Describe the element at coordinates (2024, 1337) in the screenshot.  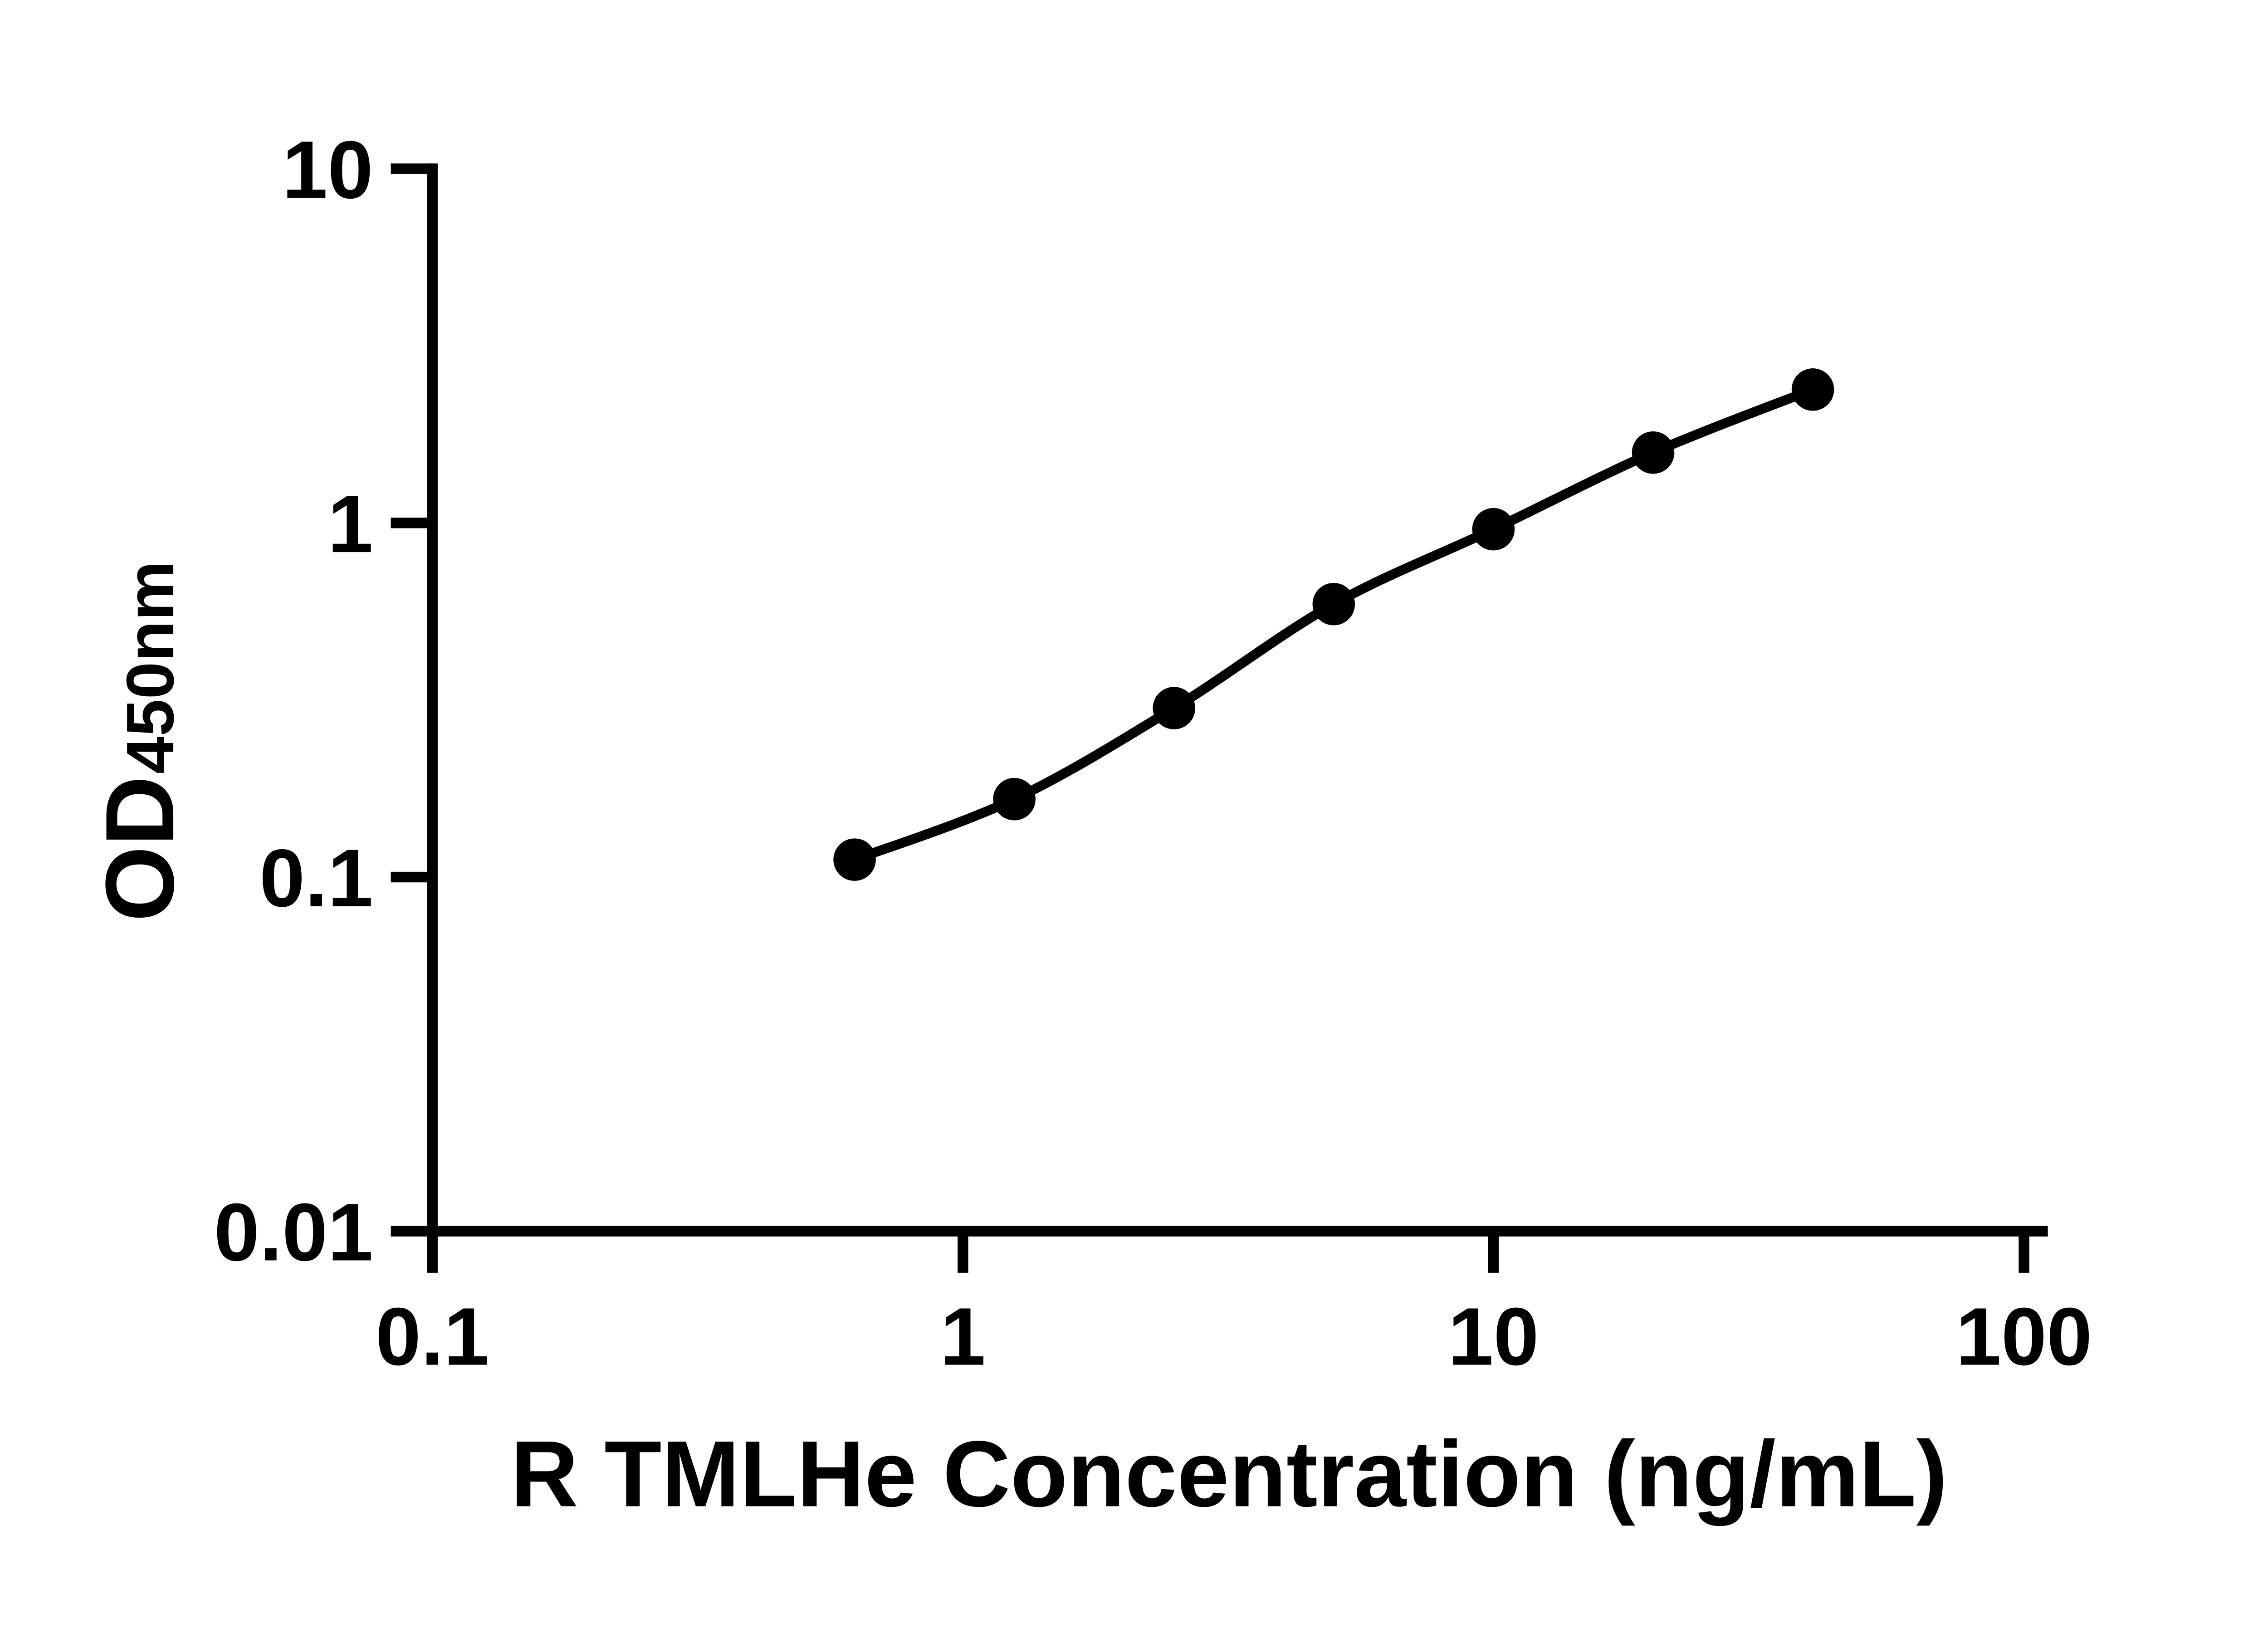
I see `x-tick-label: 100` at that location.